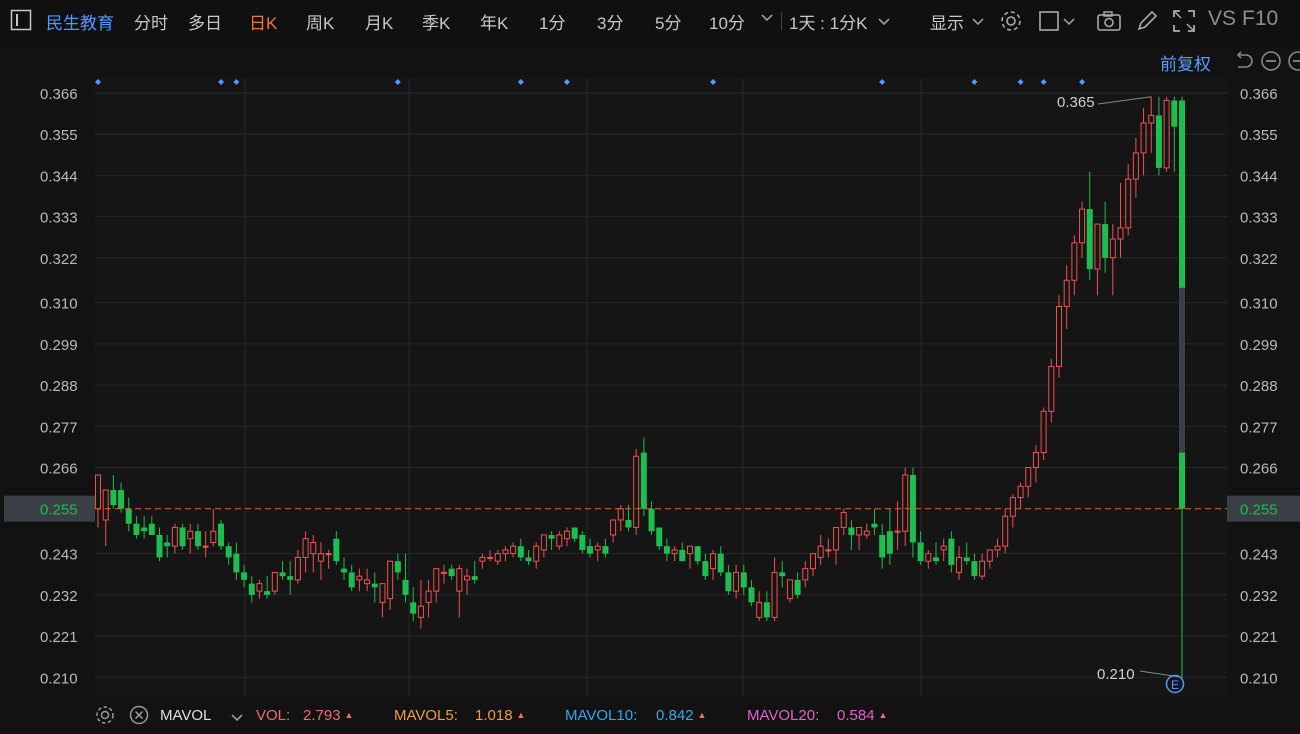  I want to click on event-e-badge-icon, so click(1175, 684).